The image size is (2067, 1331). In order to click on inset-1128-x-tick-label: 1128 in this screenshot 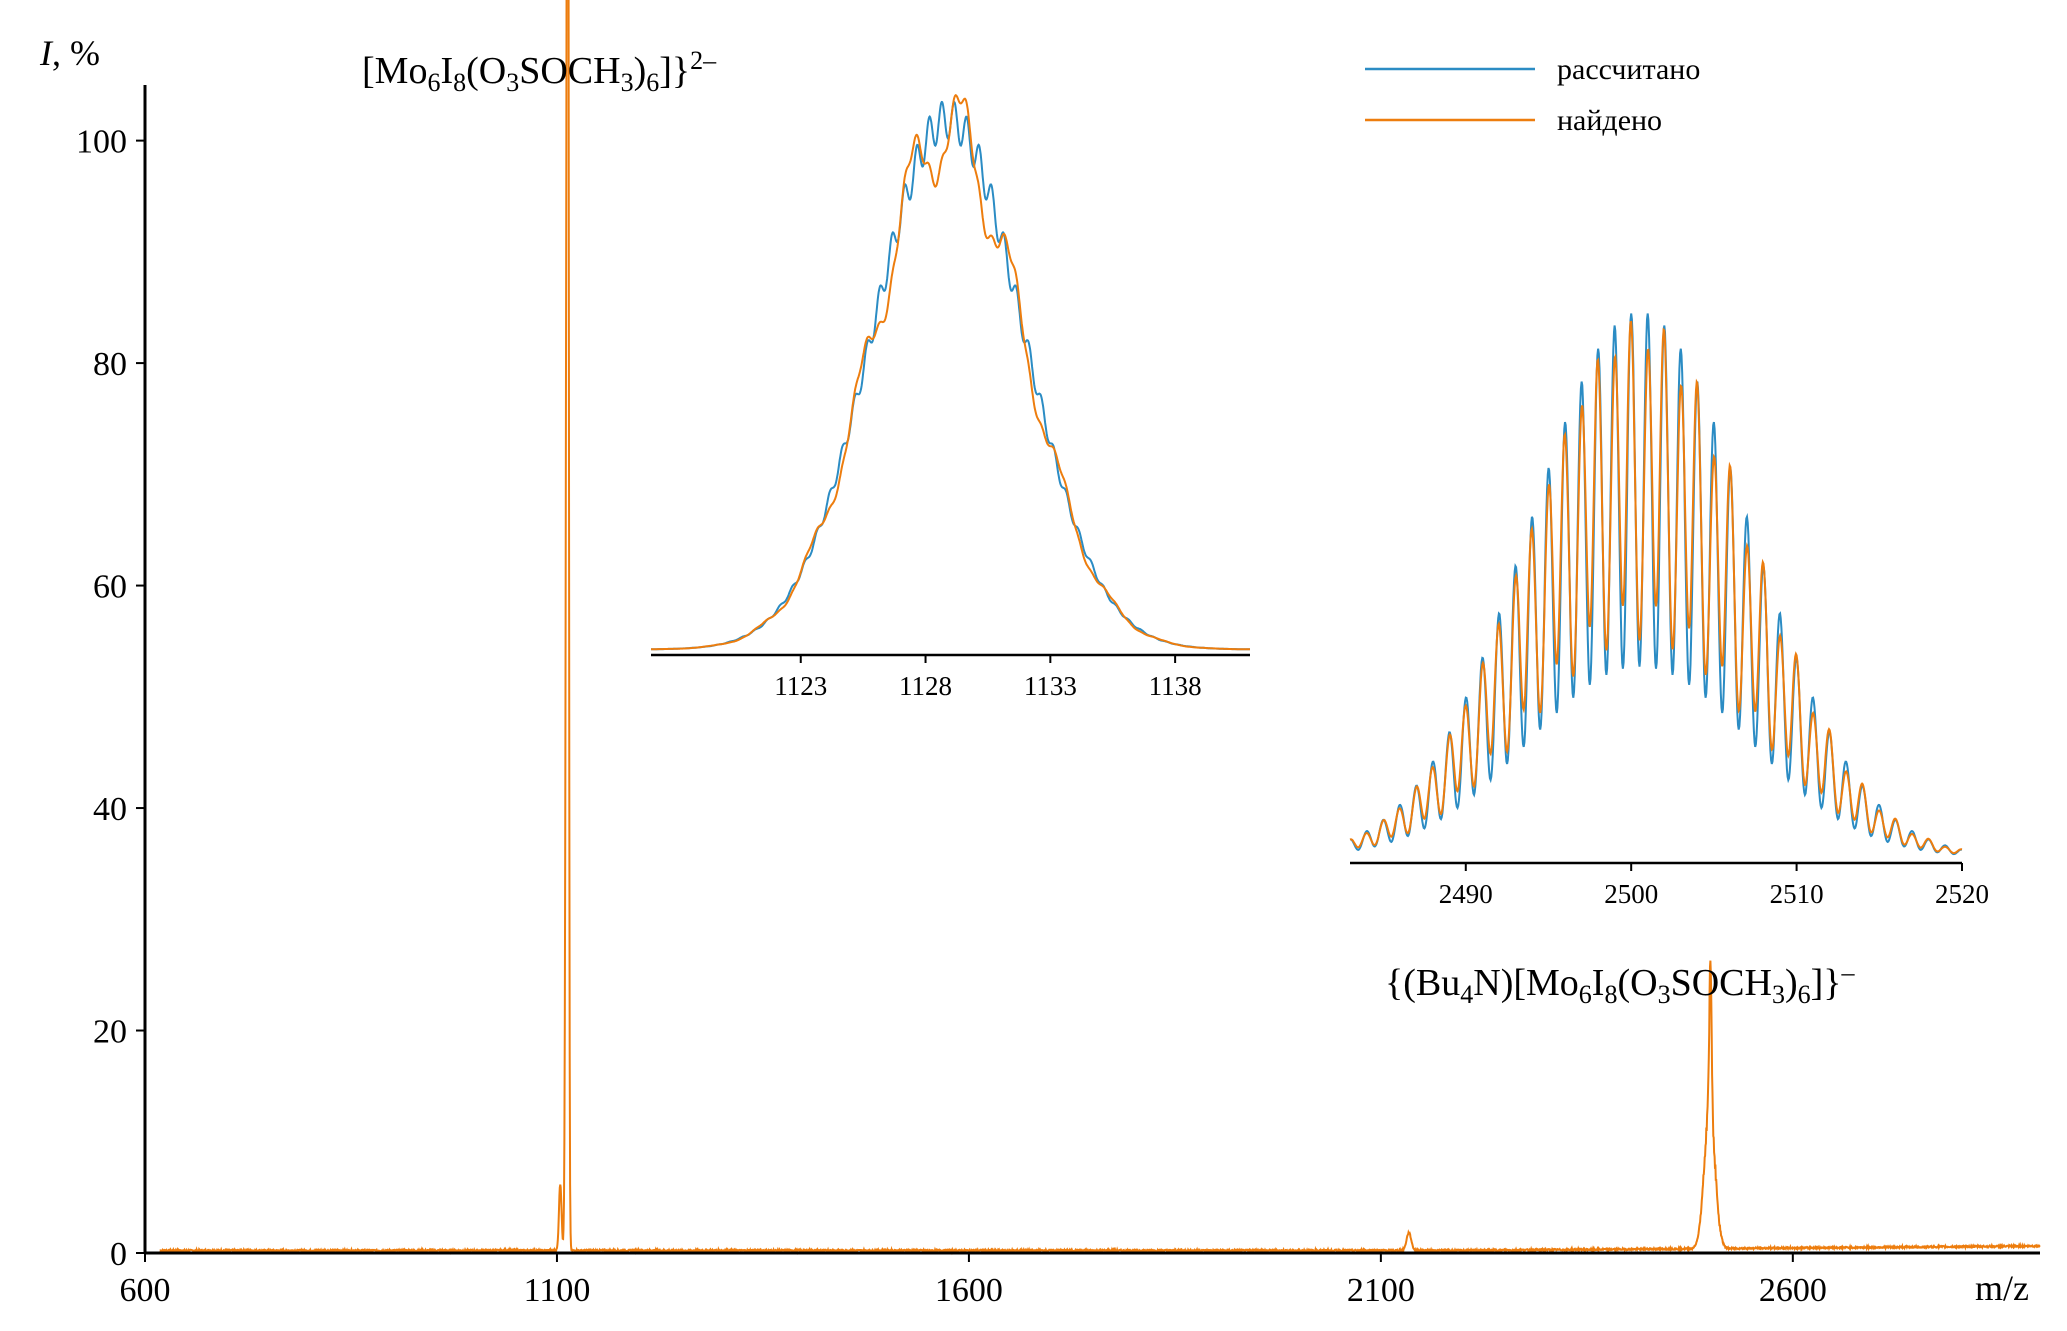, I will do `click(925, 686)`.